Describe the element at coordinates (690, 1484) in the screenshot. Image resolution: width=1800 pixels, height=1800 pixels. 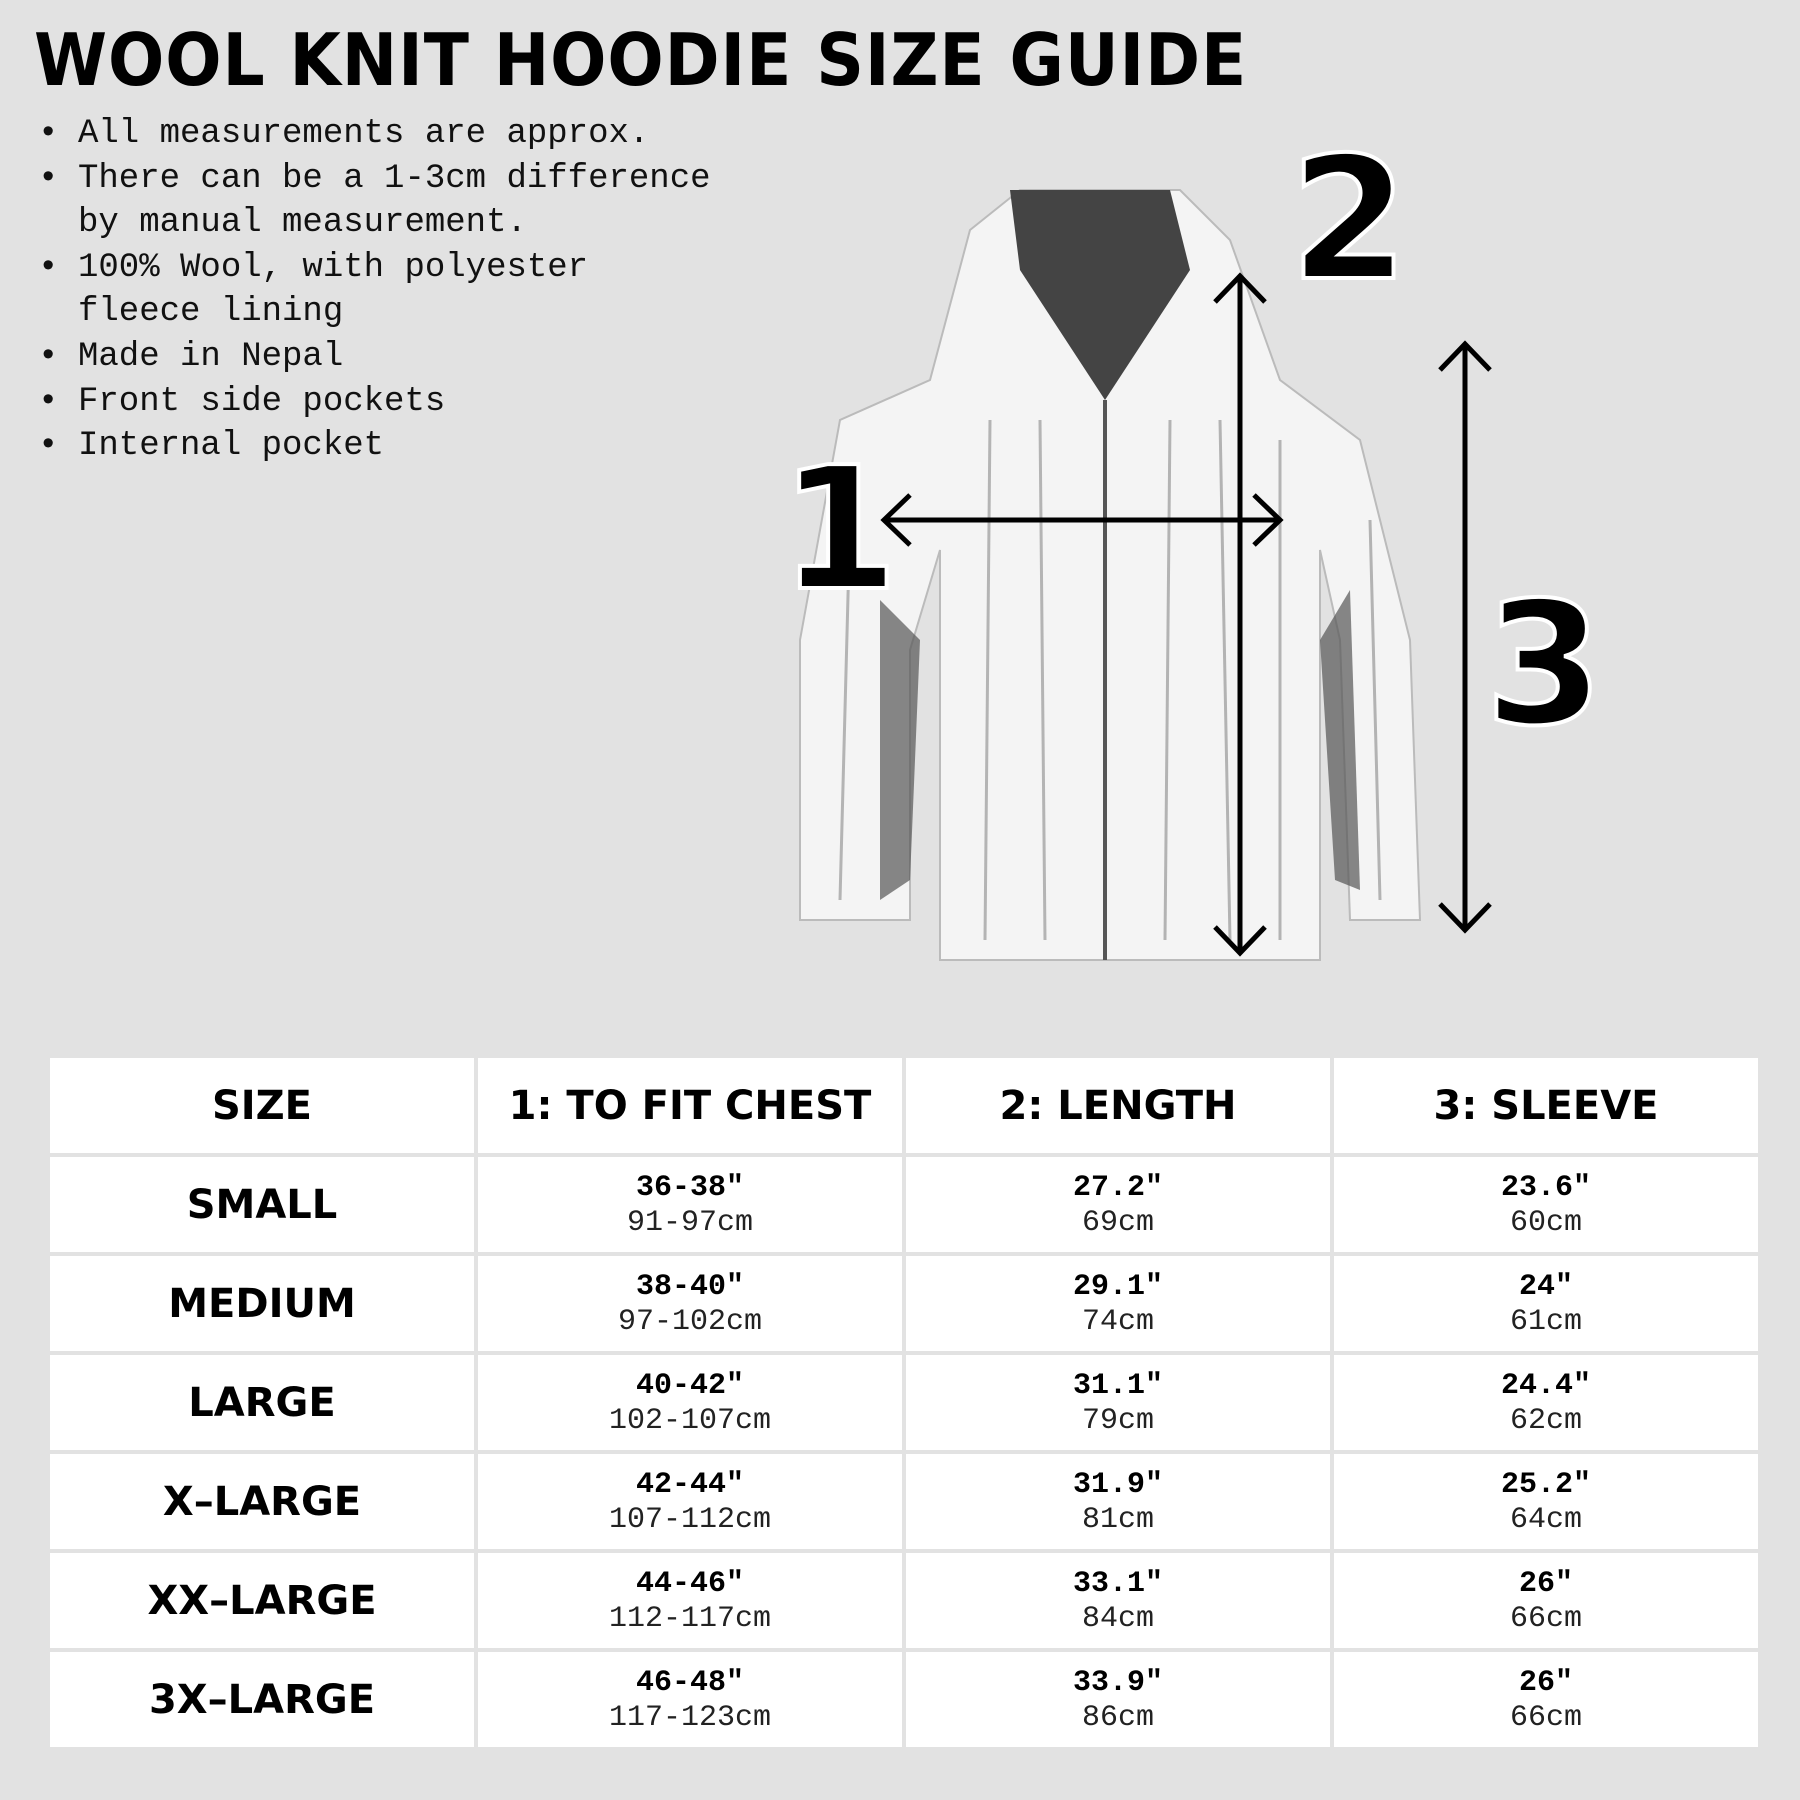
I see `chest-inches: 42-44″` at that location.